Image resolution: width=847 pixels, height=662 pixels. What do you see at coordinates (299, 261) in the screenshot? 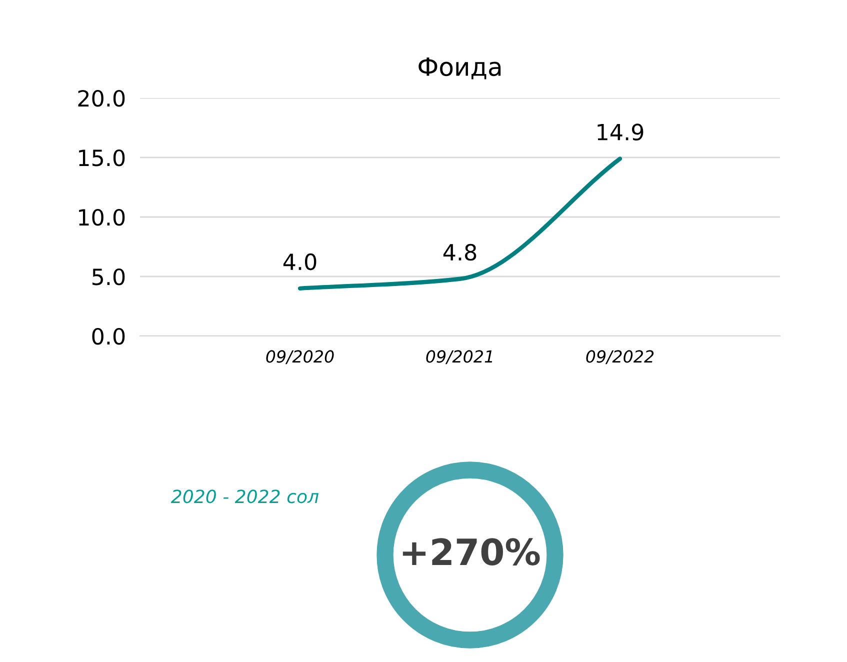
I see `data-label: 4.0` at bounding box center [299, 261].